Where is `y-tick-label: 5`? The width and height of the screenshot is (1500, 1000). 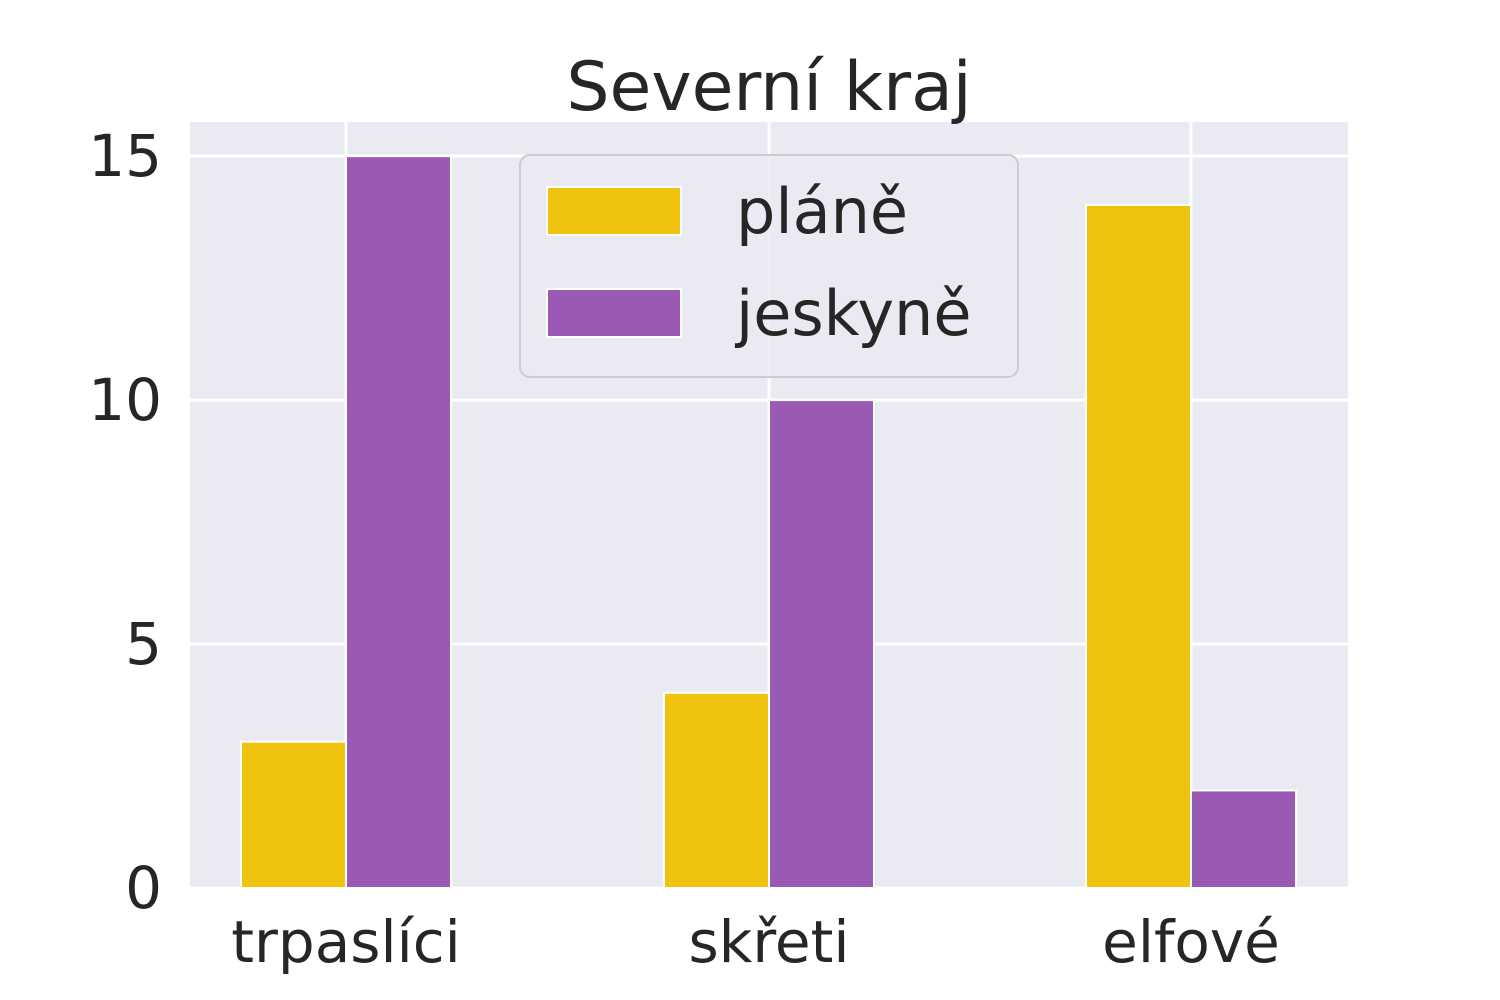
y-tick-label: 5 is located at coordinates (143, 644).